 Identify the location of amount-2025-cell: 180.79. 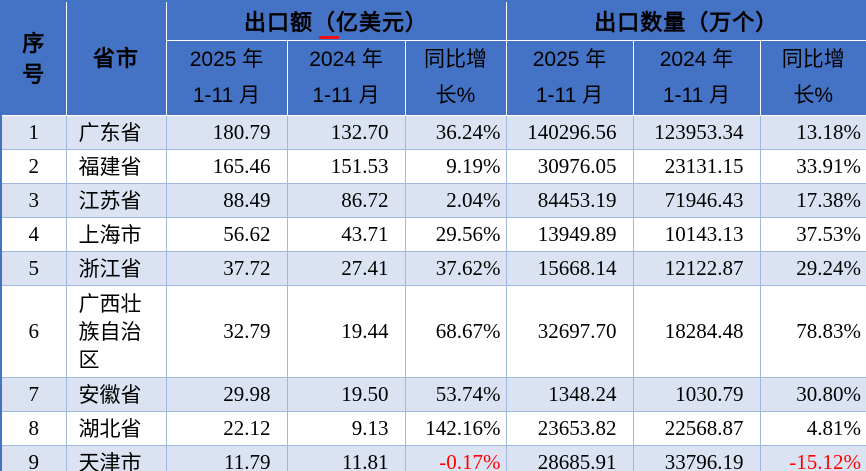
(226, 132).